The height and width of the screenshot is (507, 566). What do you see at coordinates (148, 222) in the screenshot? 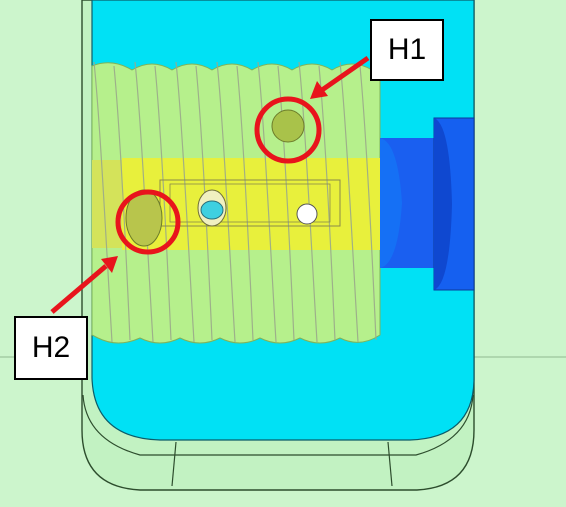
I see `h2-highlight-circle` at bounding box center [148, 222].